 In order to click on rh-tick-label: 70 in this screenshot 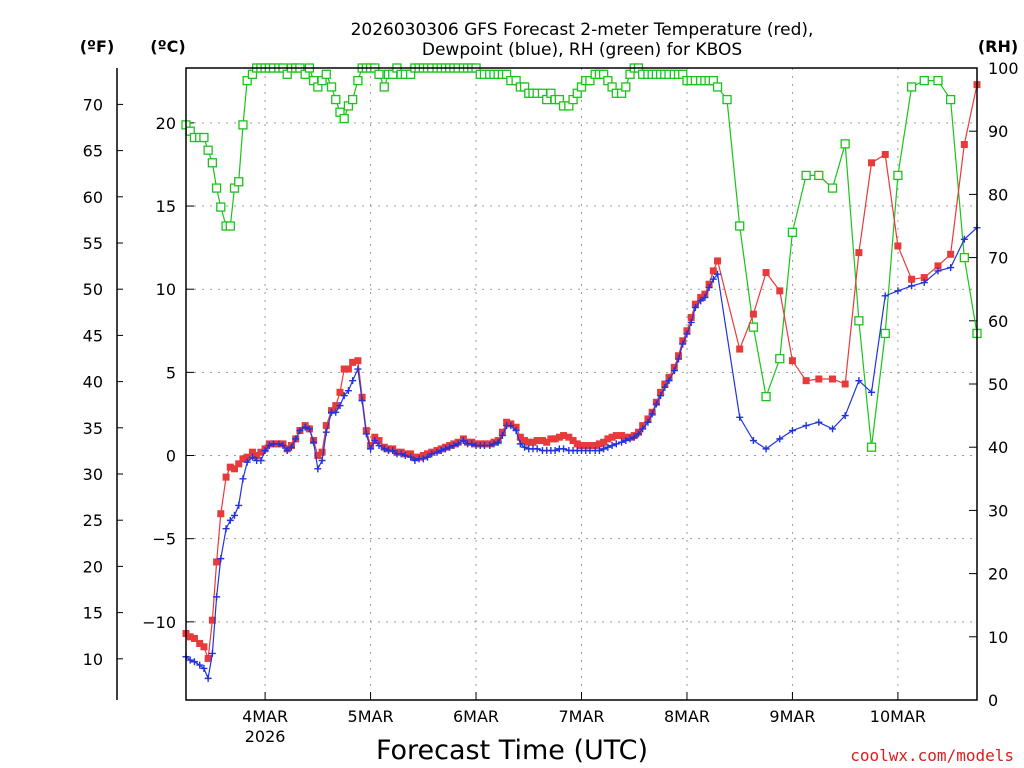, I will do `click(998, 258)`.